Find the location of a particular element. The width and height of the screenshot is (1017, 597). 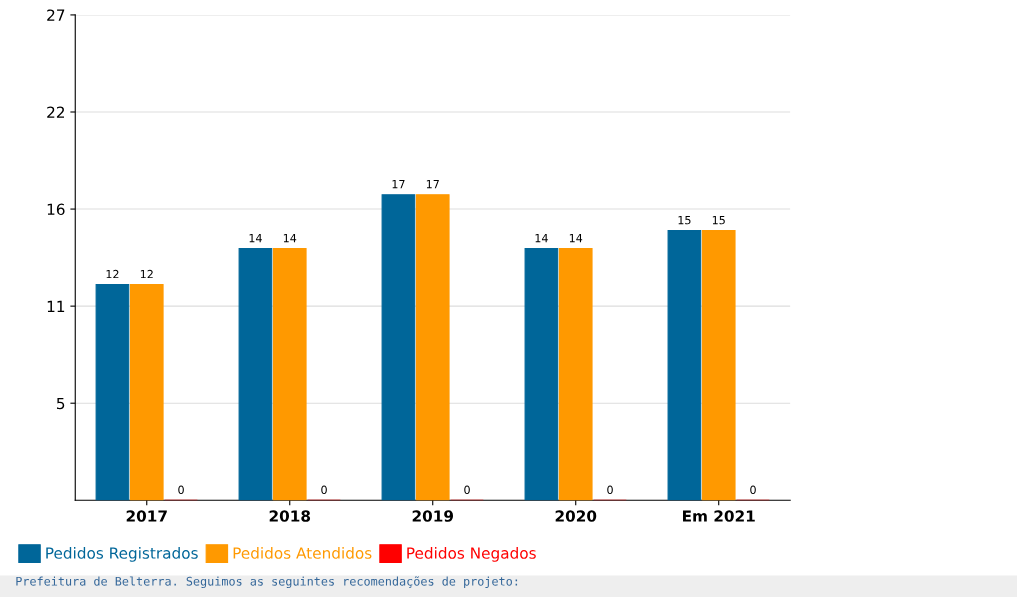

y-tick-label: 16 is located at coordinates (56, 209).